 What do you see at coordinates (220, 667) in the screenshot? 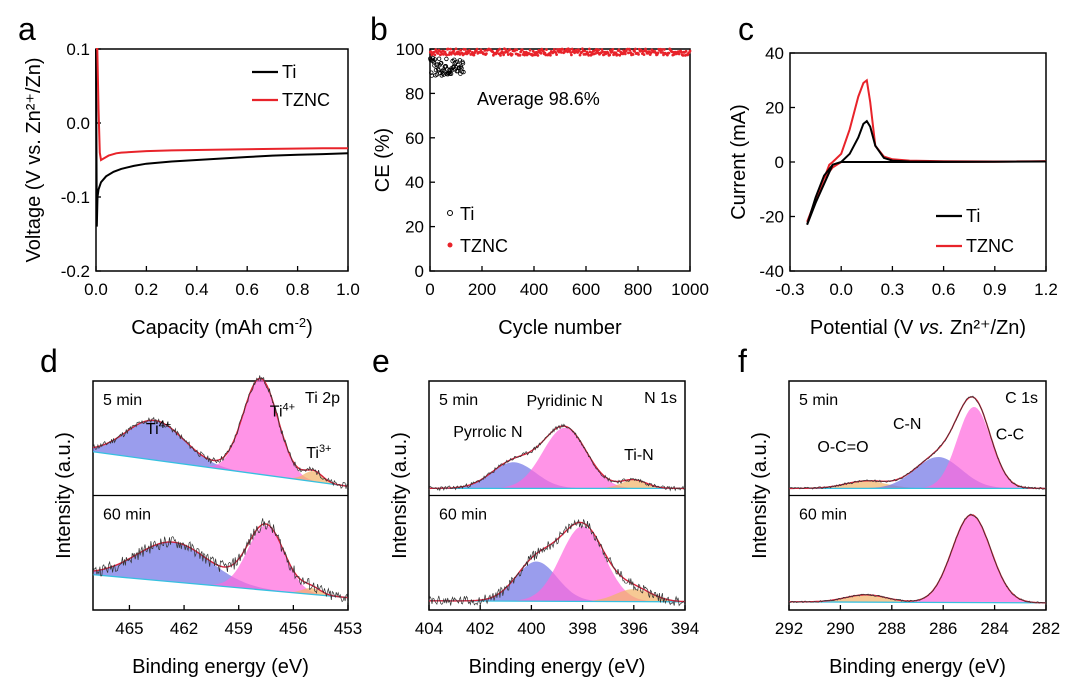
I see `x-axis-title: Binding energy (eV)` at bounding box center [220, 667].